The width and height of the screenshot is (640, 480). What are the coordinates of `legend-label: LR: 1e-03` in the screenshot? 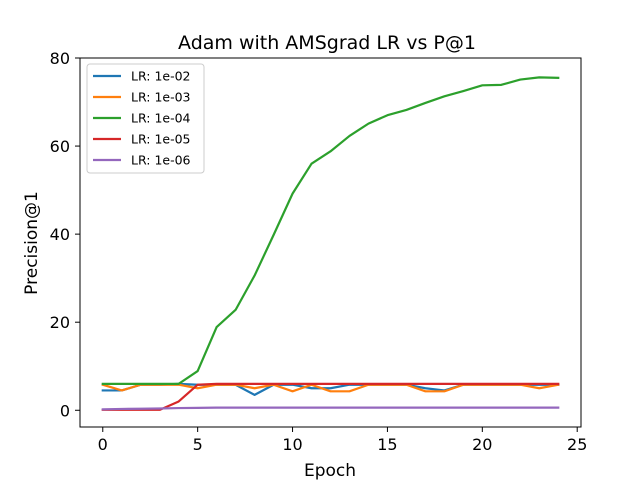 It's located at (161, 97).